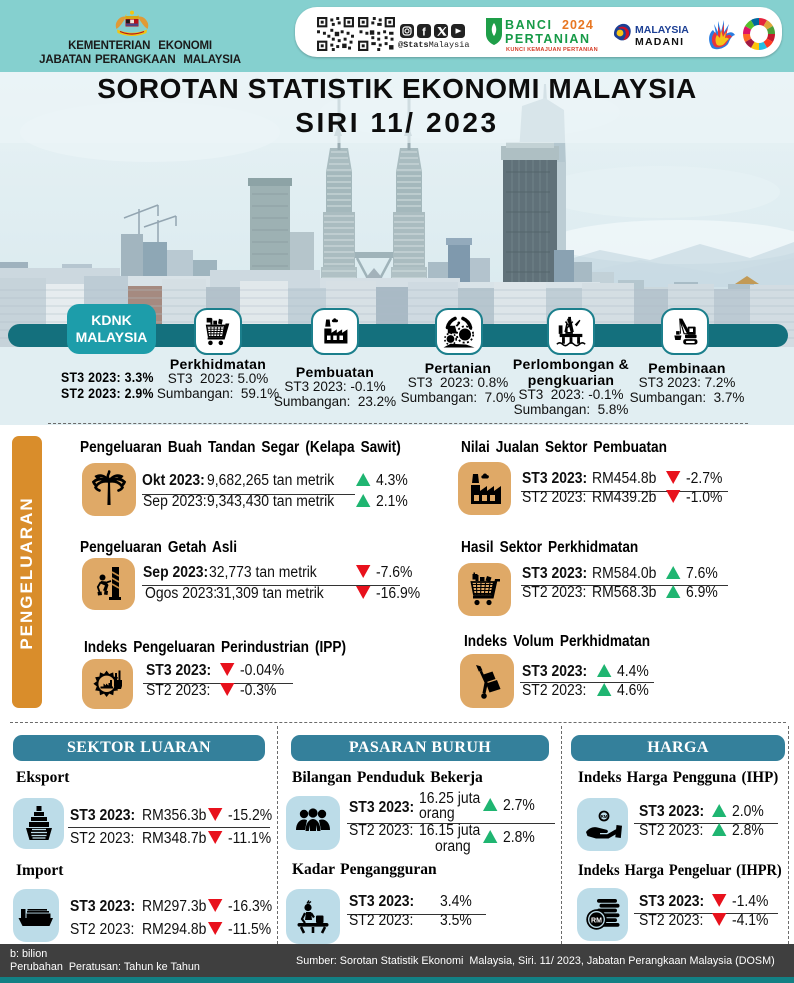  Describe the element at coordinates (424, 32) in the screenshot. I see `svg-text: f` at that location.